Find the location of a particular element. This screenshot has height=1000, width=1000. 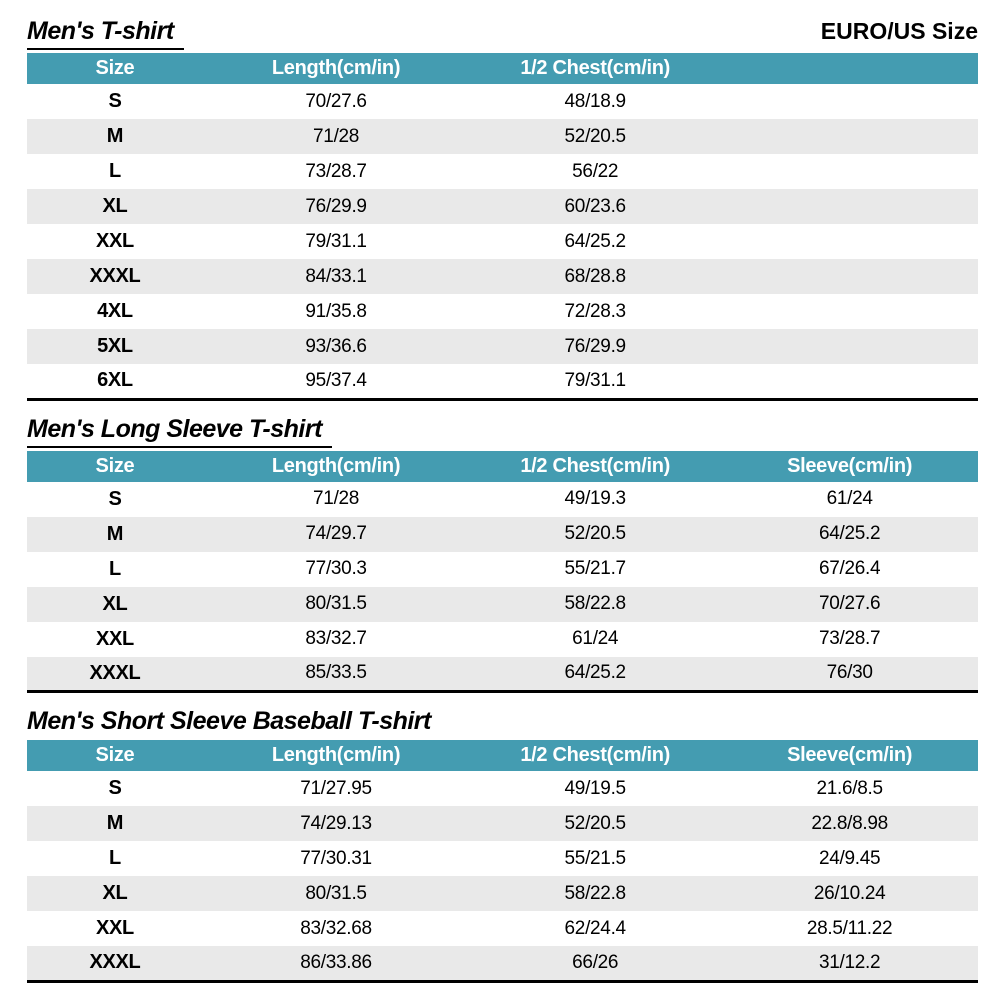

value-cell: 76/30 is located at coordinates (849, 674).